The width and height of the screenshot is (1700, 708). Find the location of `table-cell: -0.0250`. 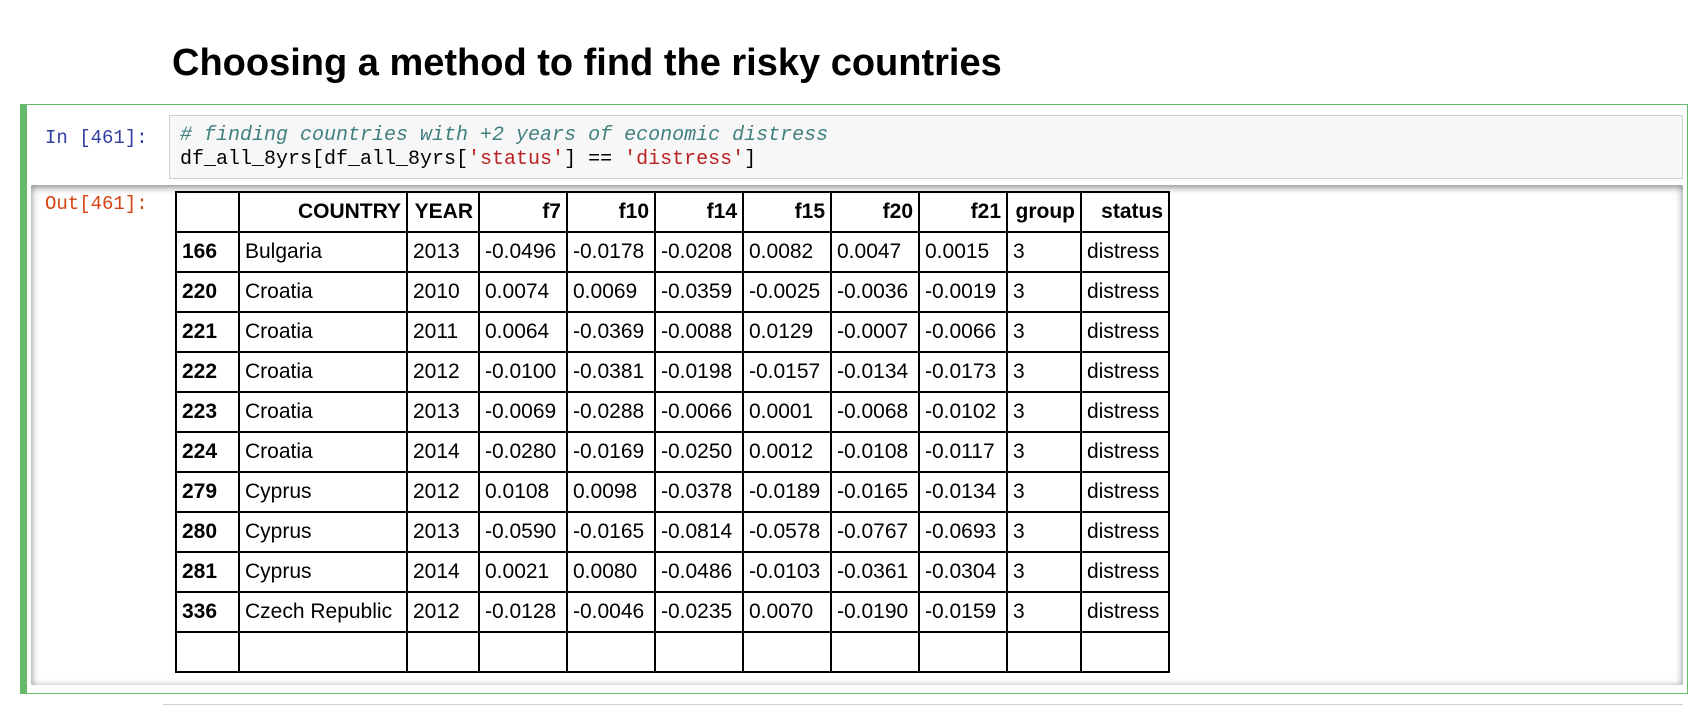

table-cell: -0.0250 is located at coordinates (699, 452).